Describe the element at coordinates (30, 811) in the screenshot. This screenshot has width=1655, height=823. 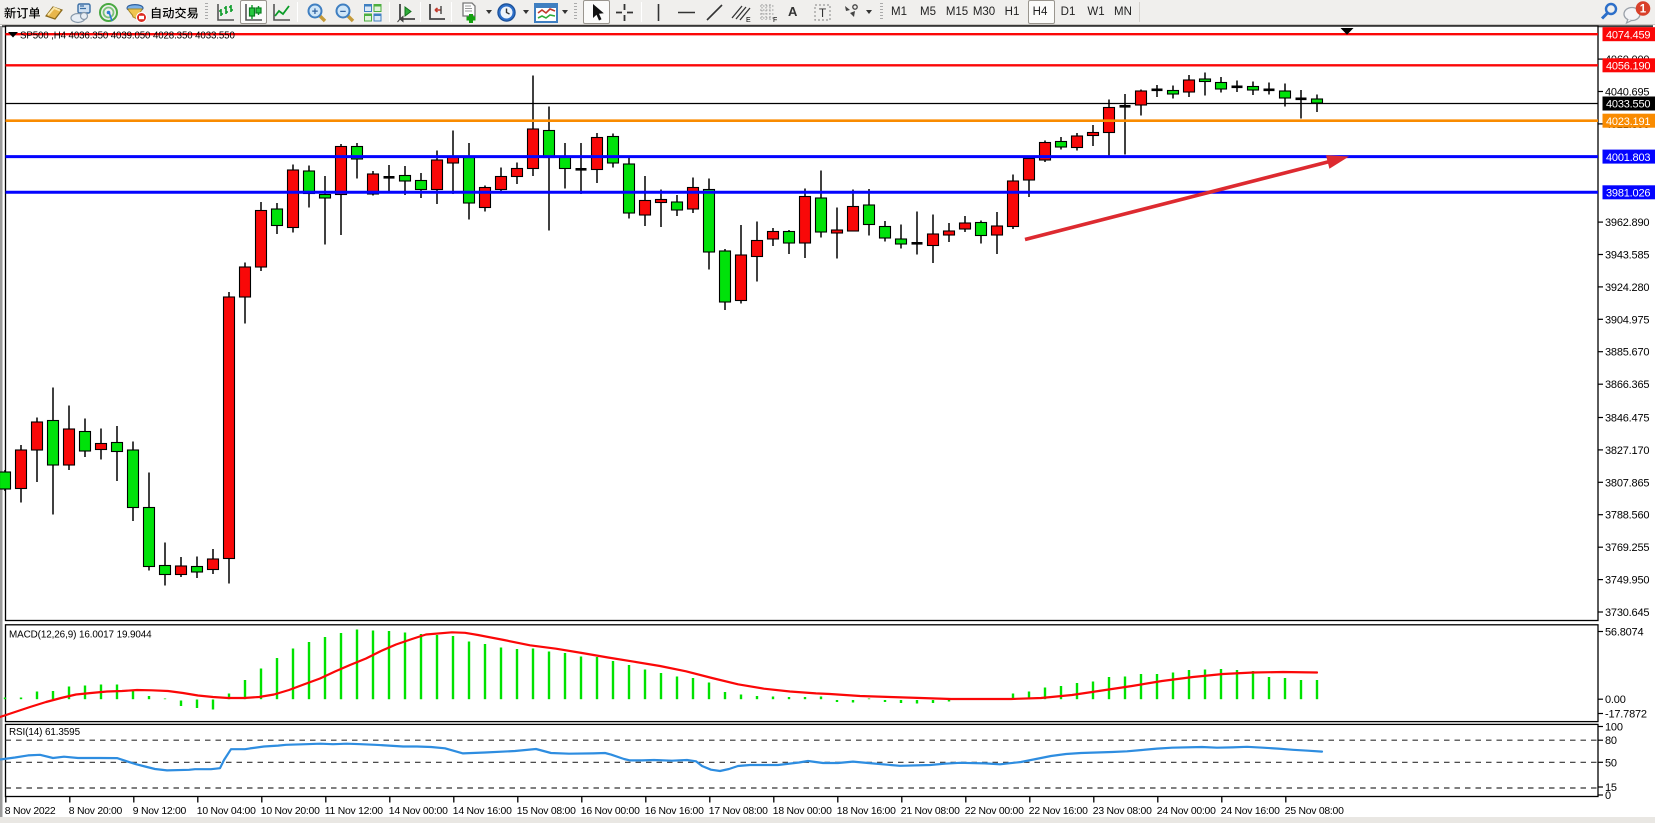
I see `svg-text: 8 Nov 2022` at that location.